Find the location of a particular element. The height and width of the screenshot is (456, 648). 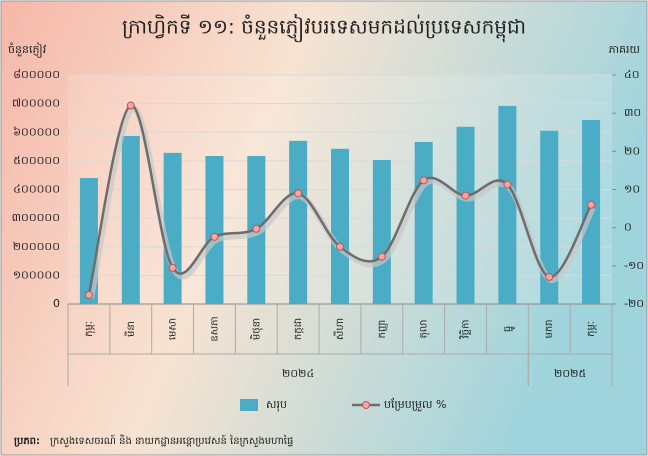

y2-tick-label: ៤០ is located at coordinates (632, 74).